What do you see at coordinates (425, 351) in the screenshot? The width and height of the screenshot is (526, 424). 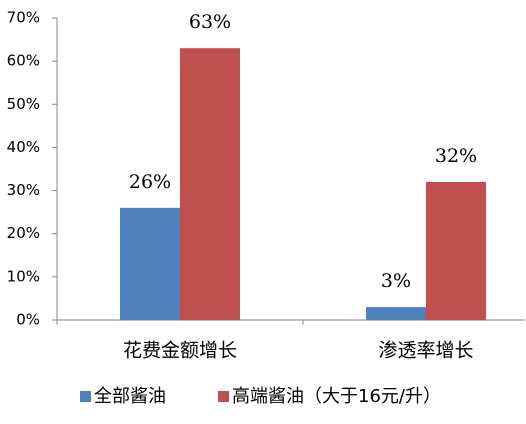 I see `x-tick-label: 渗透率增长` at bounding box center [425, 351].